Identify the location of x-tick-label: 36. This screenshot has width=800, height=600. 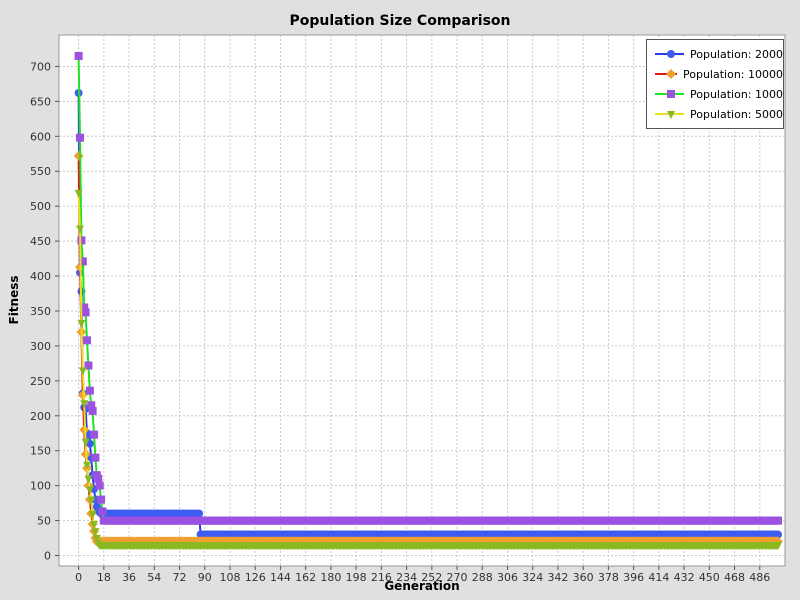
(129, 577).